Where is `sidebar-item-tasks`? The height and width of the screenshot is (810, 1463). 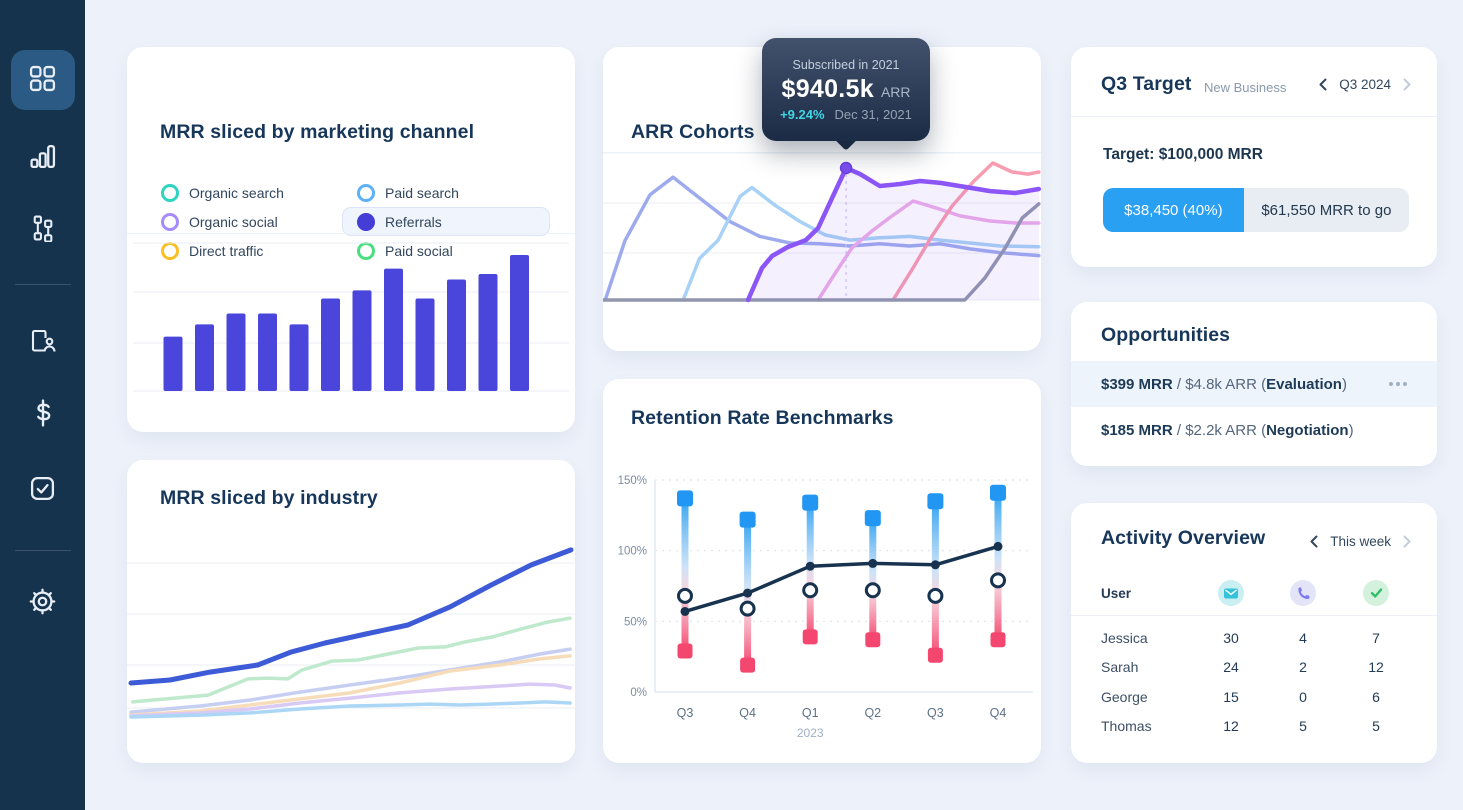 sidebar-item-tasks is located at coordinates (43, 490).